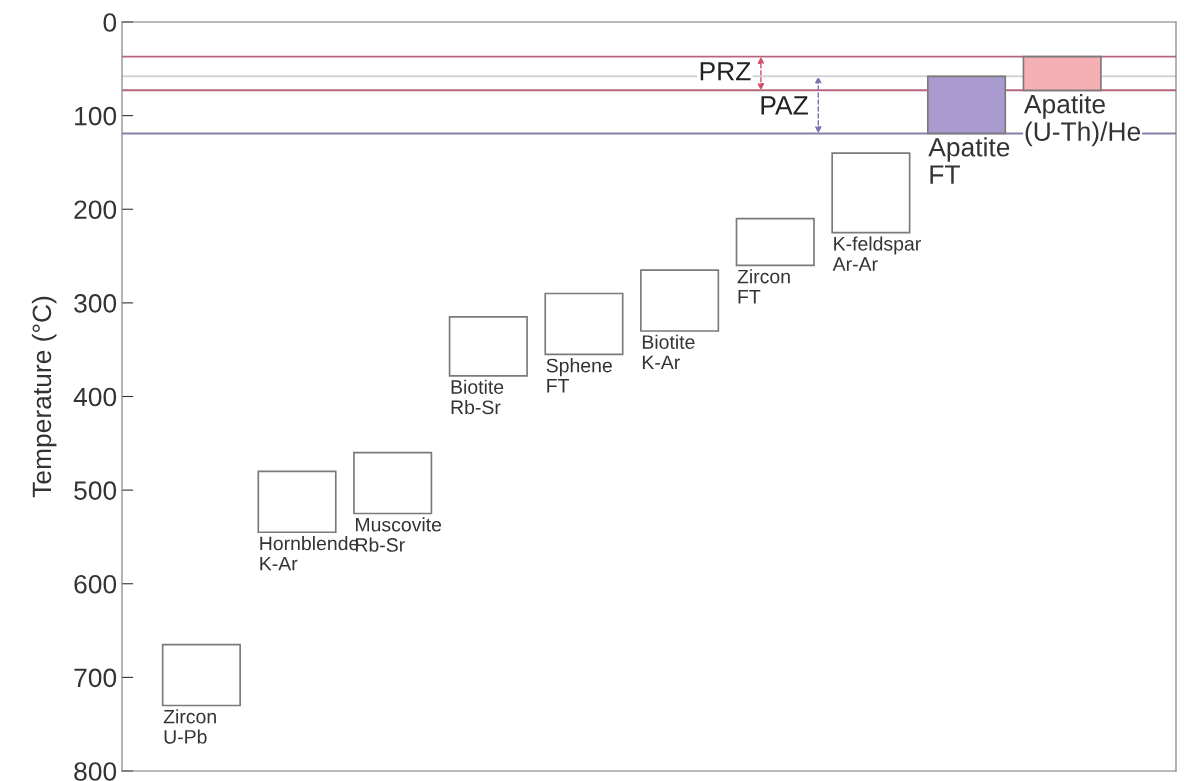  What do you see at coordinates (725, 71) in the screenshot?
I see `annotation: PRZ` at bounding box center [725, 71].